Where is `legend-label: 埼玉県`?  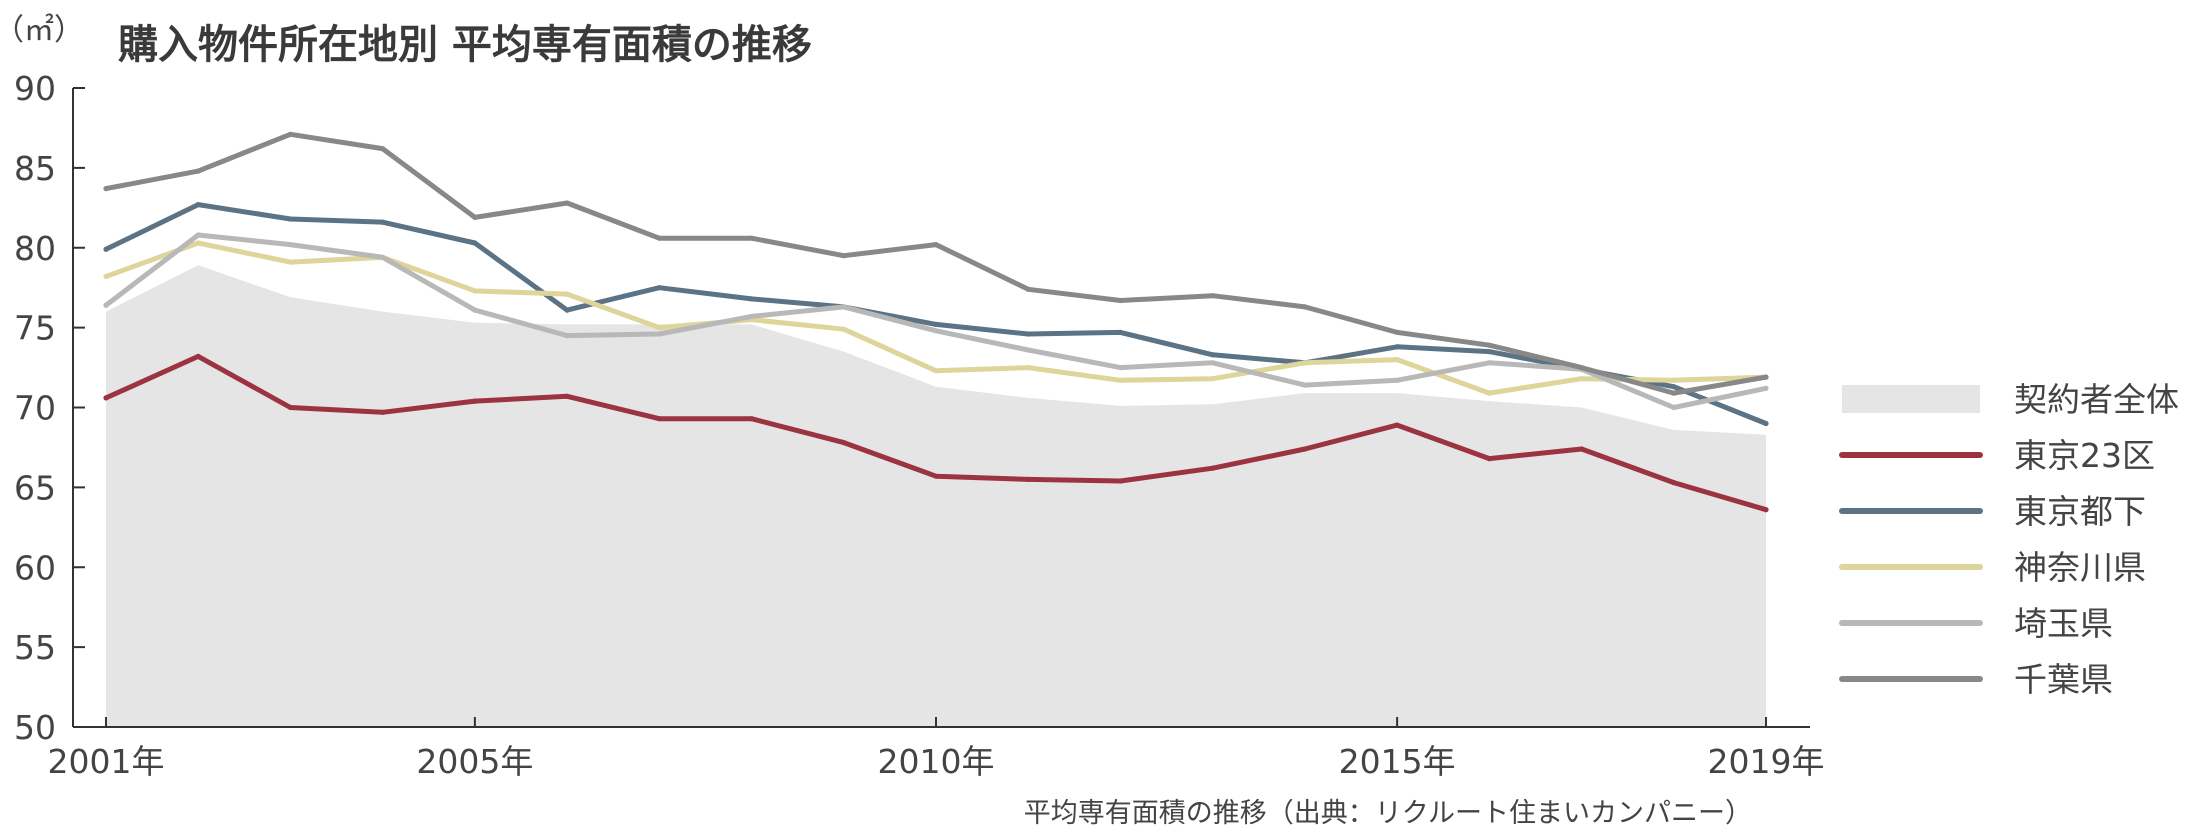 legend-label: 埼玉県 is located at coordinates (2063, 623).